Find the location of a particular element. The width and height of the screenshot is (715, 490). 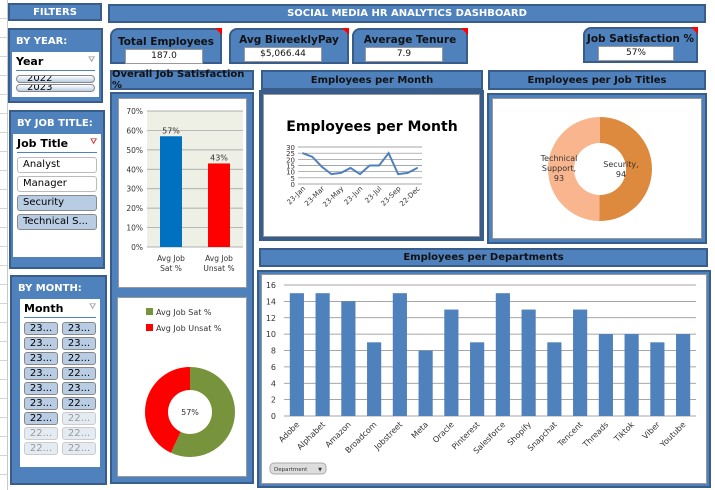

x-tick-label: Viber is located at coordinates (652, 431).